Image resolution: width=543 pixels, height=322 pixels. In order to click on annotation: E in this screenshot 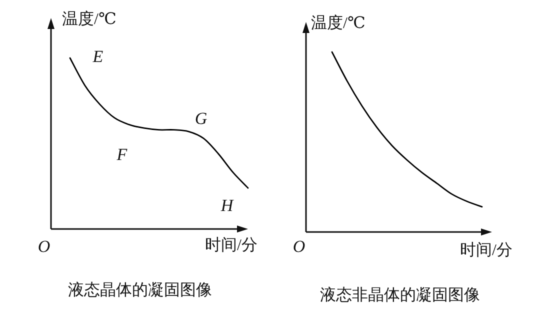, I will do `click(98, 56)`.